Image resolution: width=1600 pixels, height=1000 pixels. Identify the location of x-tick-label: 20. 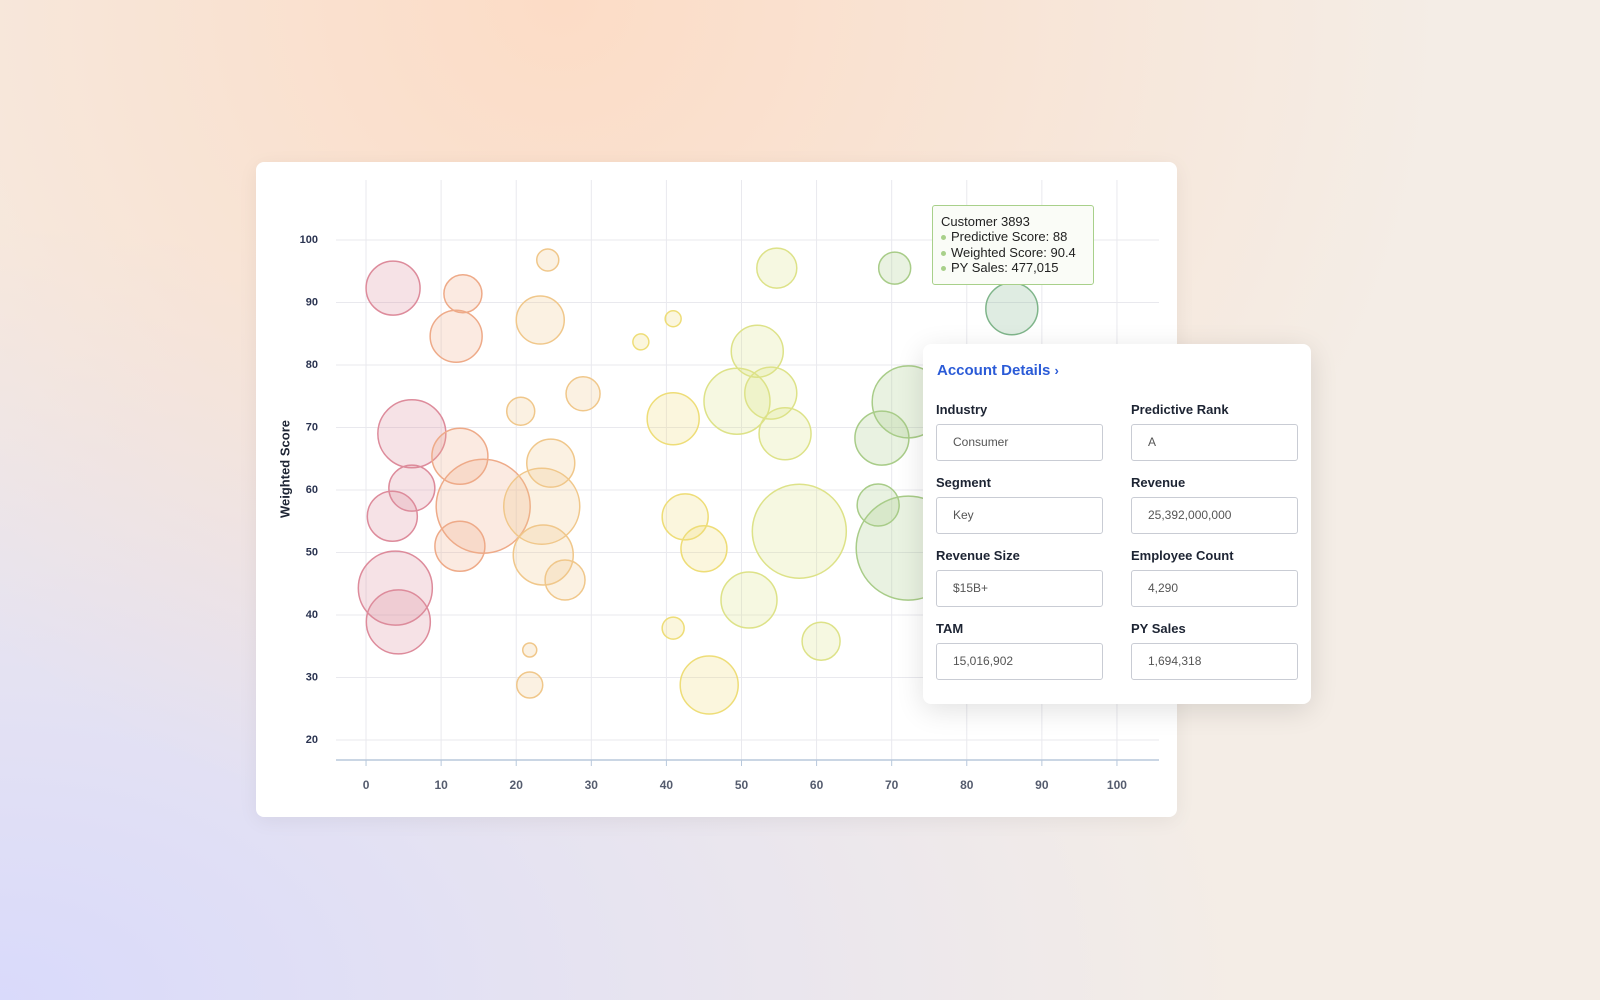
(517, 785).